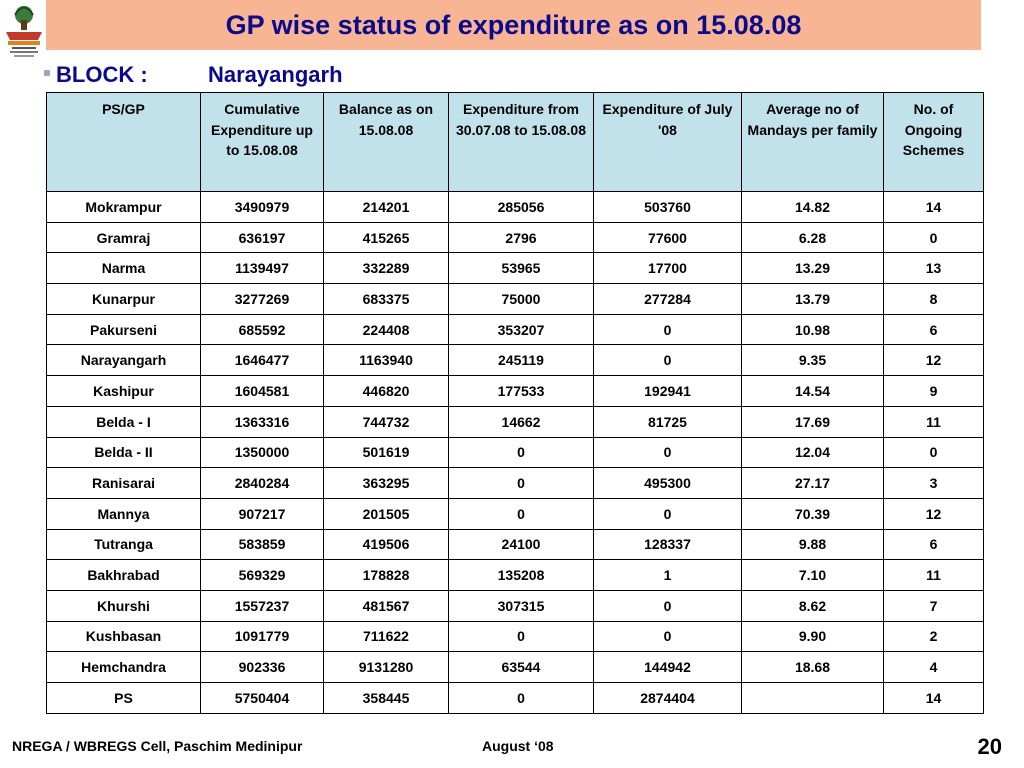  I want to click on table-row: Pakurseni 685592 224408 353207 0 10.98 6, so click(515, 329).